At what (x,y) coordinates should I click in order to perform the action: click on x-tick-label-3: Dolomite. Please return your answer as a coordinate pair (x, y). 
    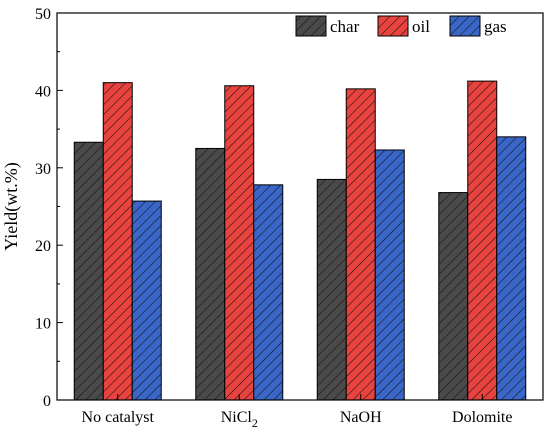
    Looking at the image, I should click on (482, 417).